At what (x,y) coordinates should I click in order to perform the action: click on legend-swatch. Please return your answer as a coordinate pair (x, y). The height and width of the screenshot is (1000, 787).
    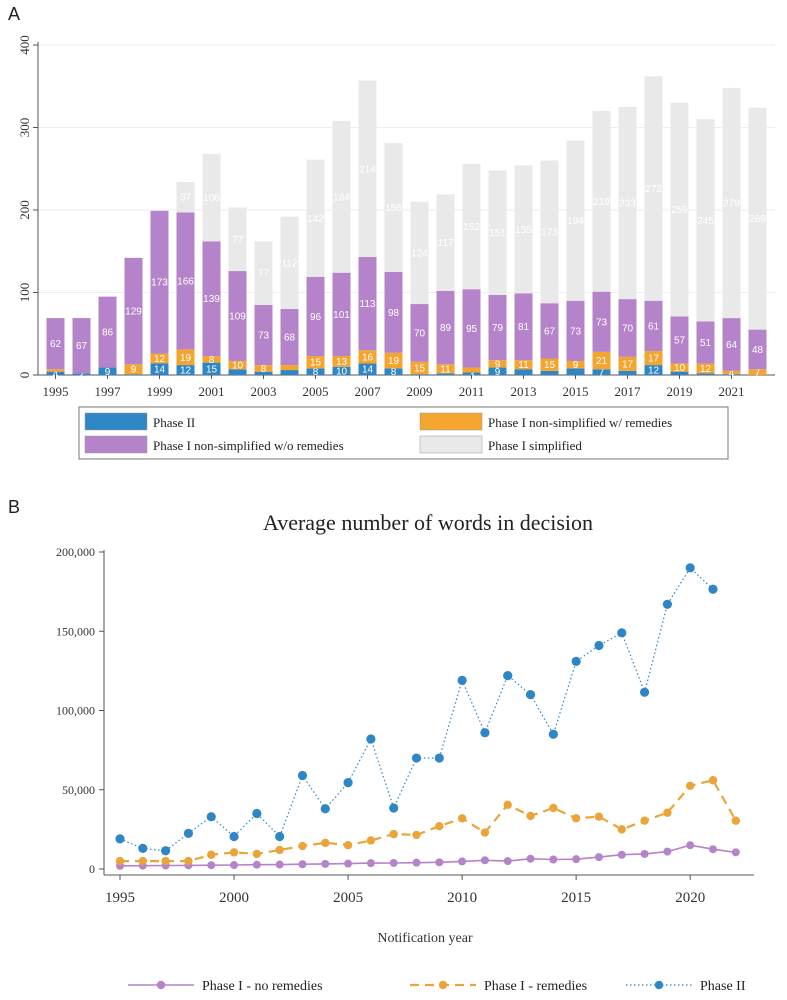
    Looking at the image, I should click on (451, 444).